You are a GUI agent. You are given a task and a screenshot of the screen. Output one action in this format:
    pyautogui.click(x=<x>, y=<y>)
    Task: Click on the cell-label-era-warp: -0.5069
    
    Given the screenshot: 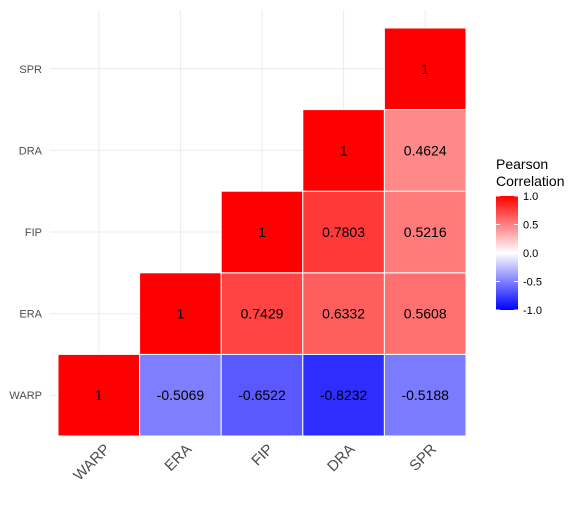 What is the action you would take?
    pyautogui.click(x=181, y=395)
    